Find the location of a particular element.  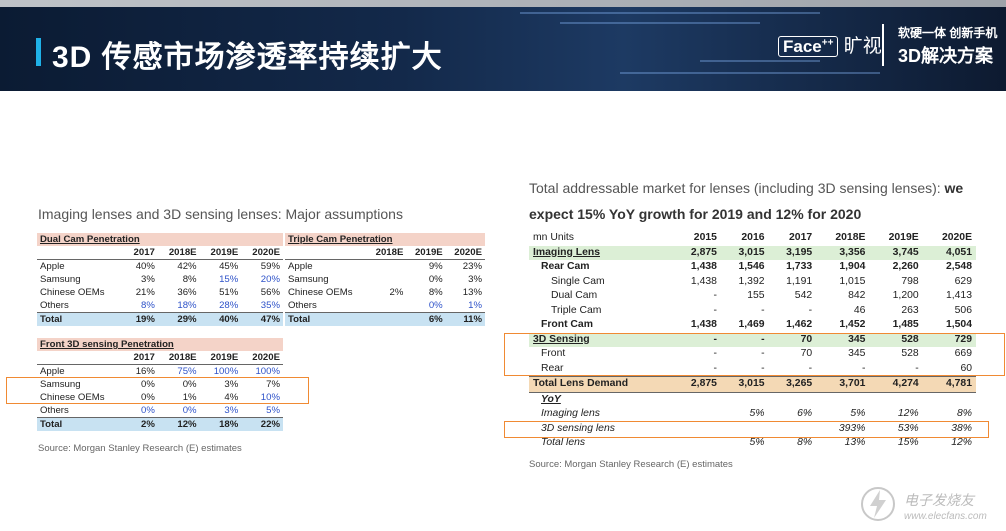

highlight-box is located at coordinates (746, 429).